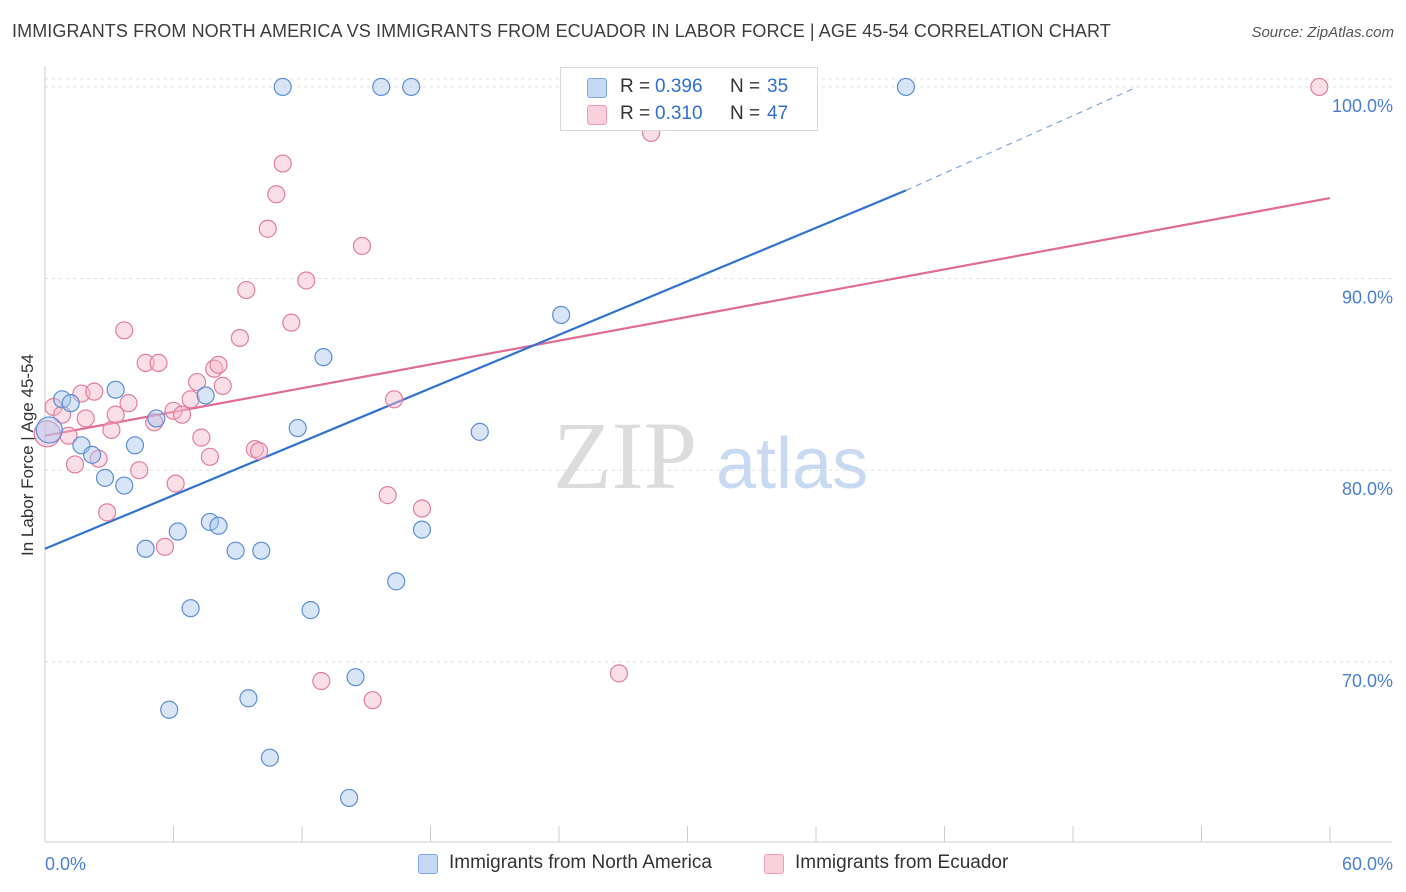 This screenshot has width=1406, height=892. What do you see at coordinates (710, 455) in the screenshot?
I see `watermark: ZIP atlas` at bounding box center [710, 455].